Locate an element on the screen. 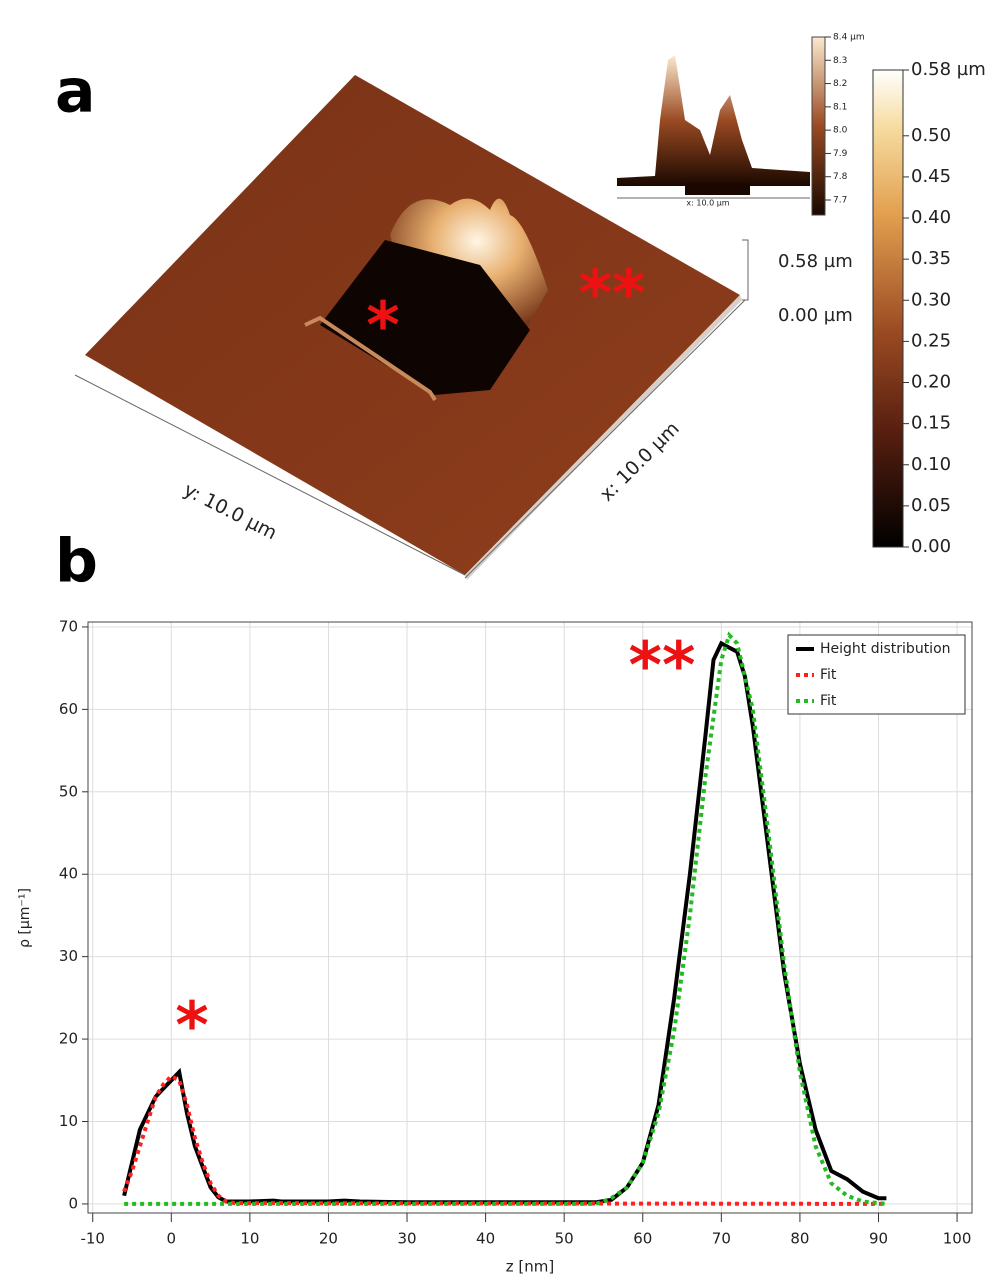  colorbar-tick-label: 0.50 is located at coordinates (931, 135).